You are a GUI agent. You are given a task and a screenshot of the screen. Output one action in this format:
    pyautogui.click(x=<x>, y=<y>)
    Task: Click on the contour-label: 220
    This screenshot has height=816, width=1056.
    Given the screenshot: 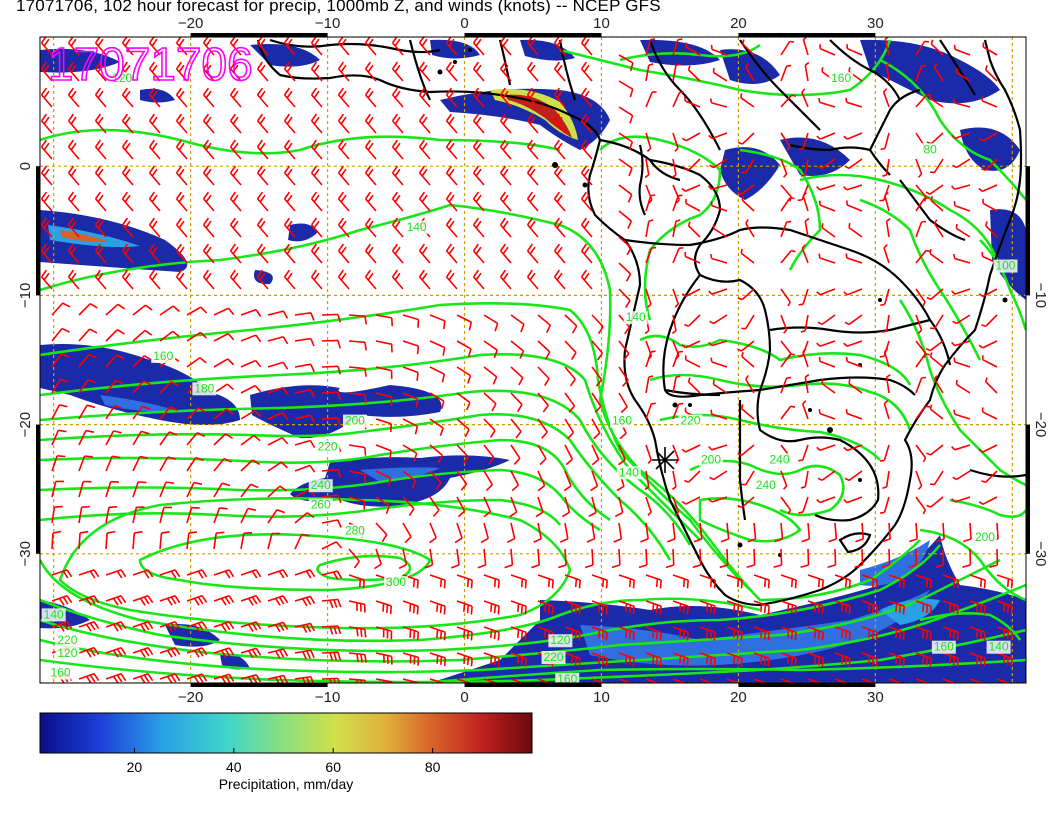 What is the action you would take?
    pyautogui.click(x=328, y=446)
    